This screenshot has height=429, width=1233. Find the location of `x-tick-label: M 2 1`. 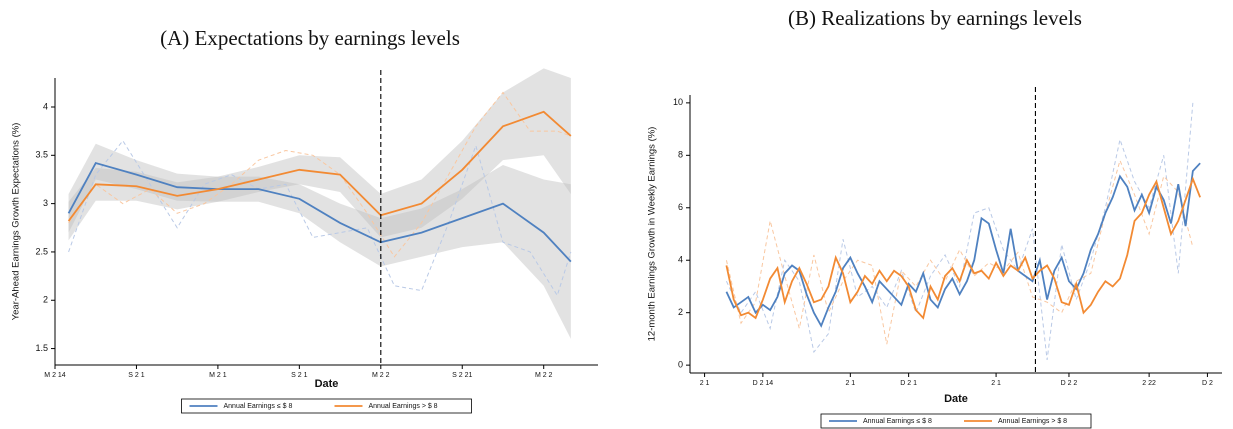

x-tick-label: M 2 1 is located at coordinates (218, 375).